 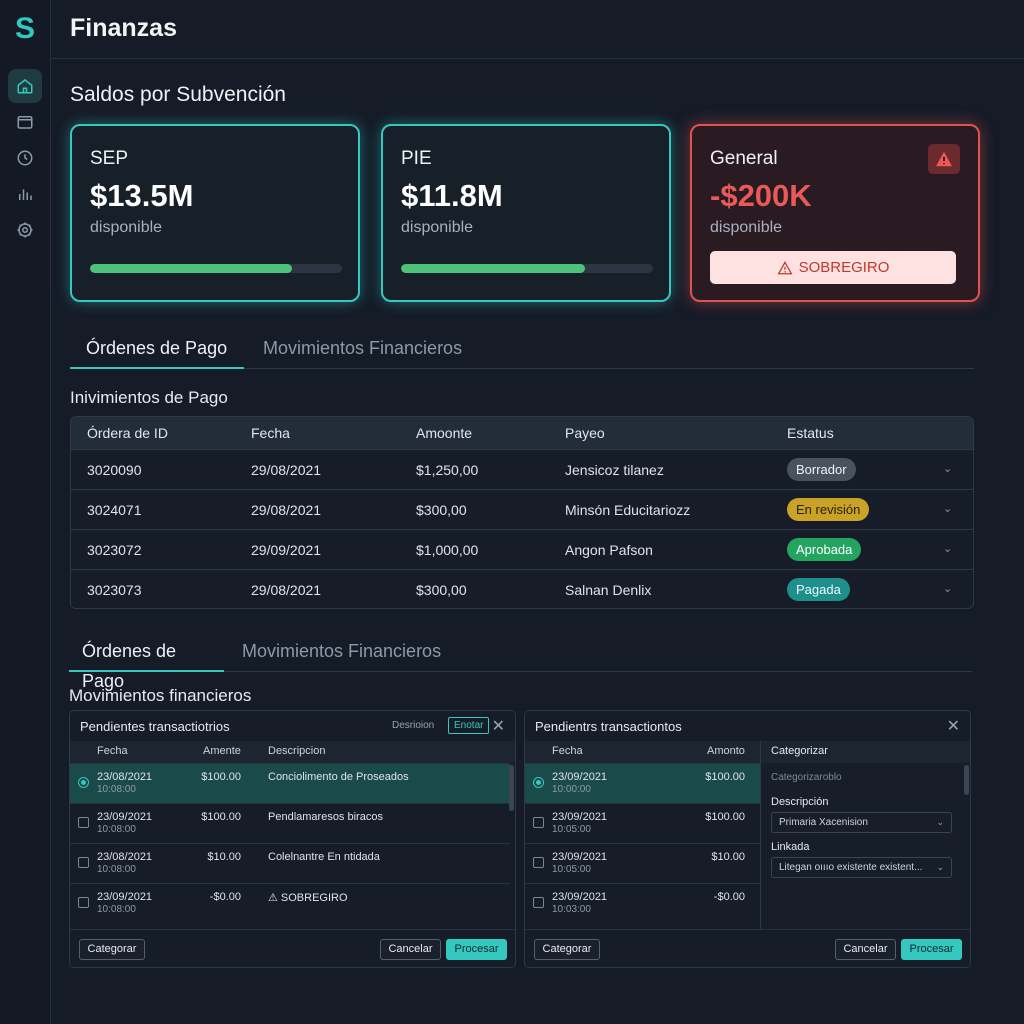 I want to click on tx-description: Pendlamaresos biracos, so click(x=325, y=817).